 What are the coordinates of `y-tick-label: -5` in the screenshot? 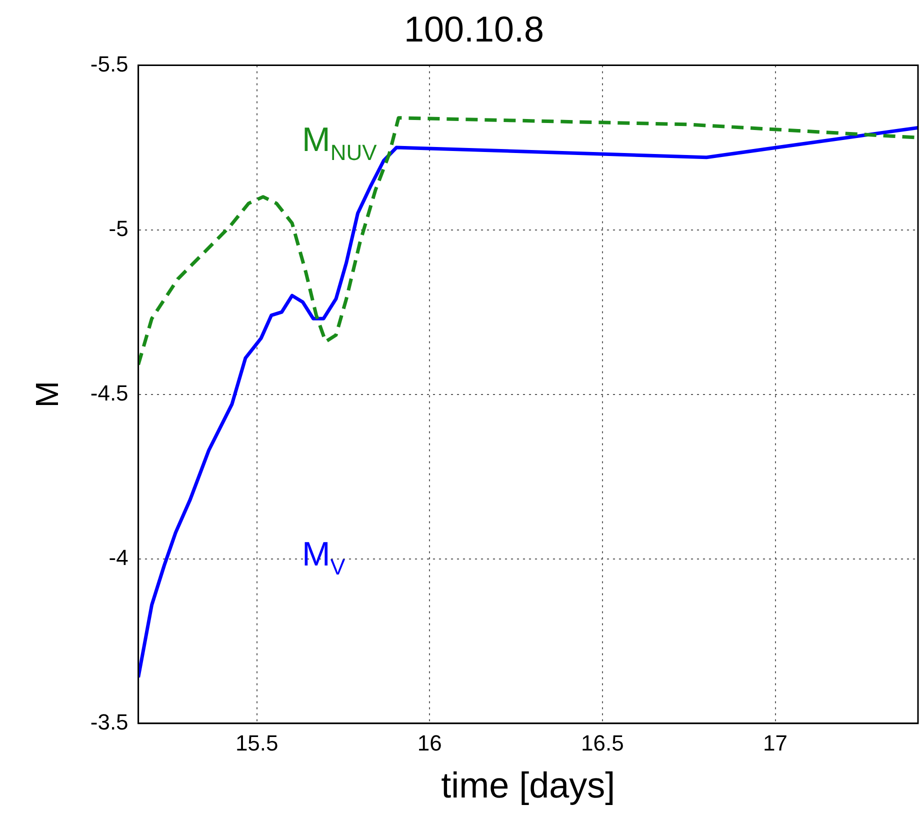 It's located at (118, 228).